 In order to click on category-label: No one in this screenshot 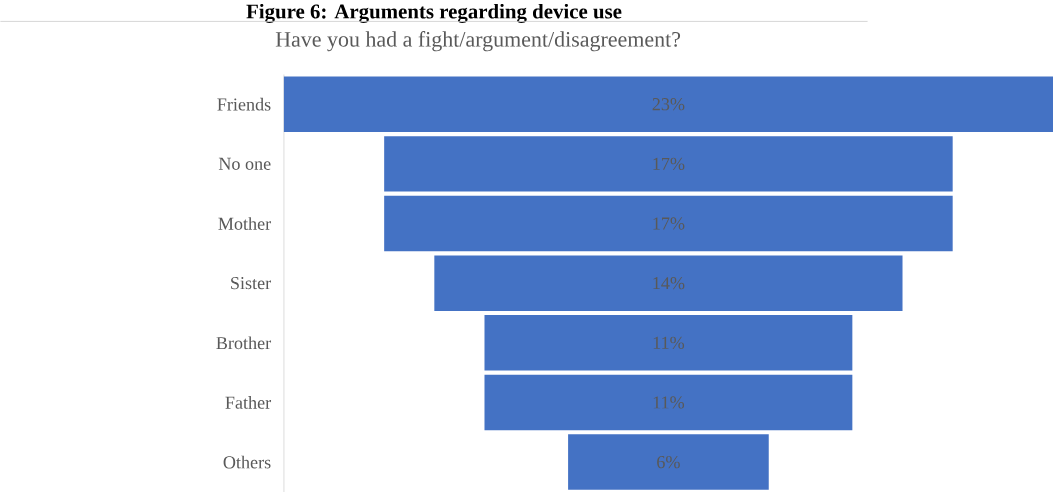, I will do `click(244, 163)`.